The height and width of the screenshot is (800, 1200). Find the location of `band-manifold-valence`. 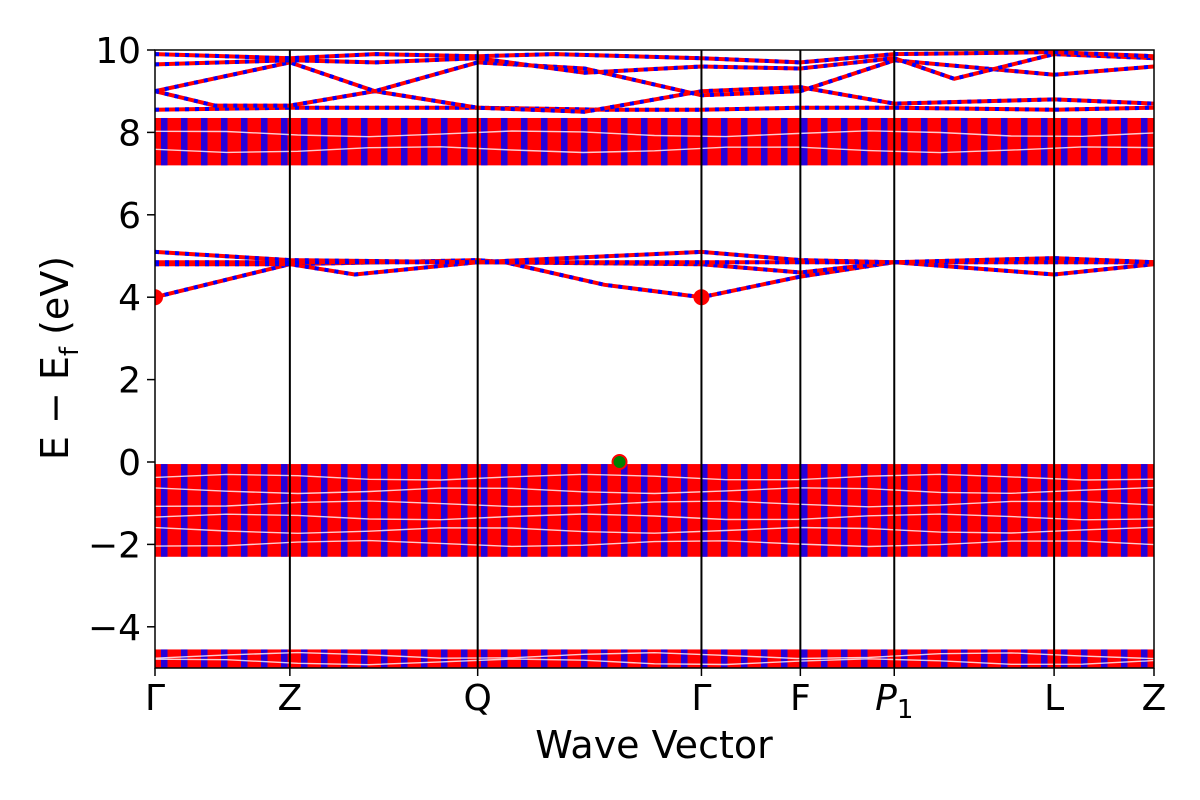

band-manifold-valence is located at coordinates (654, 510).